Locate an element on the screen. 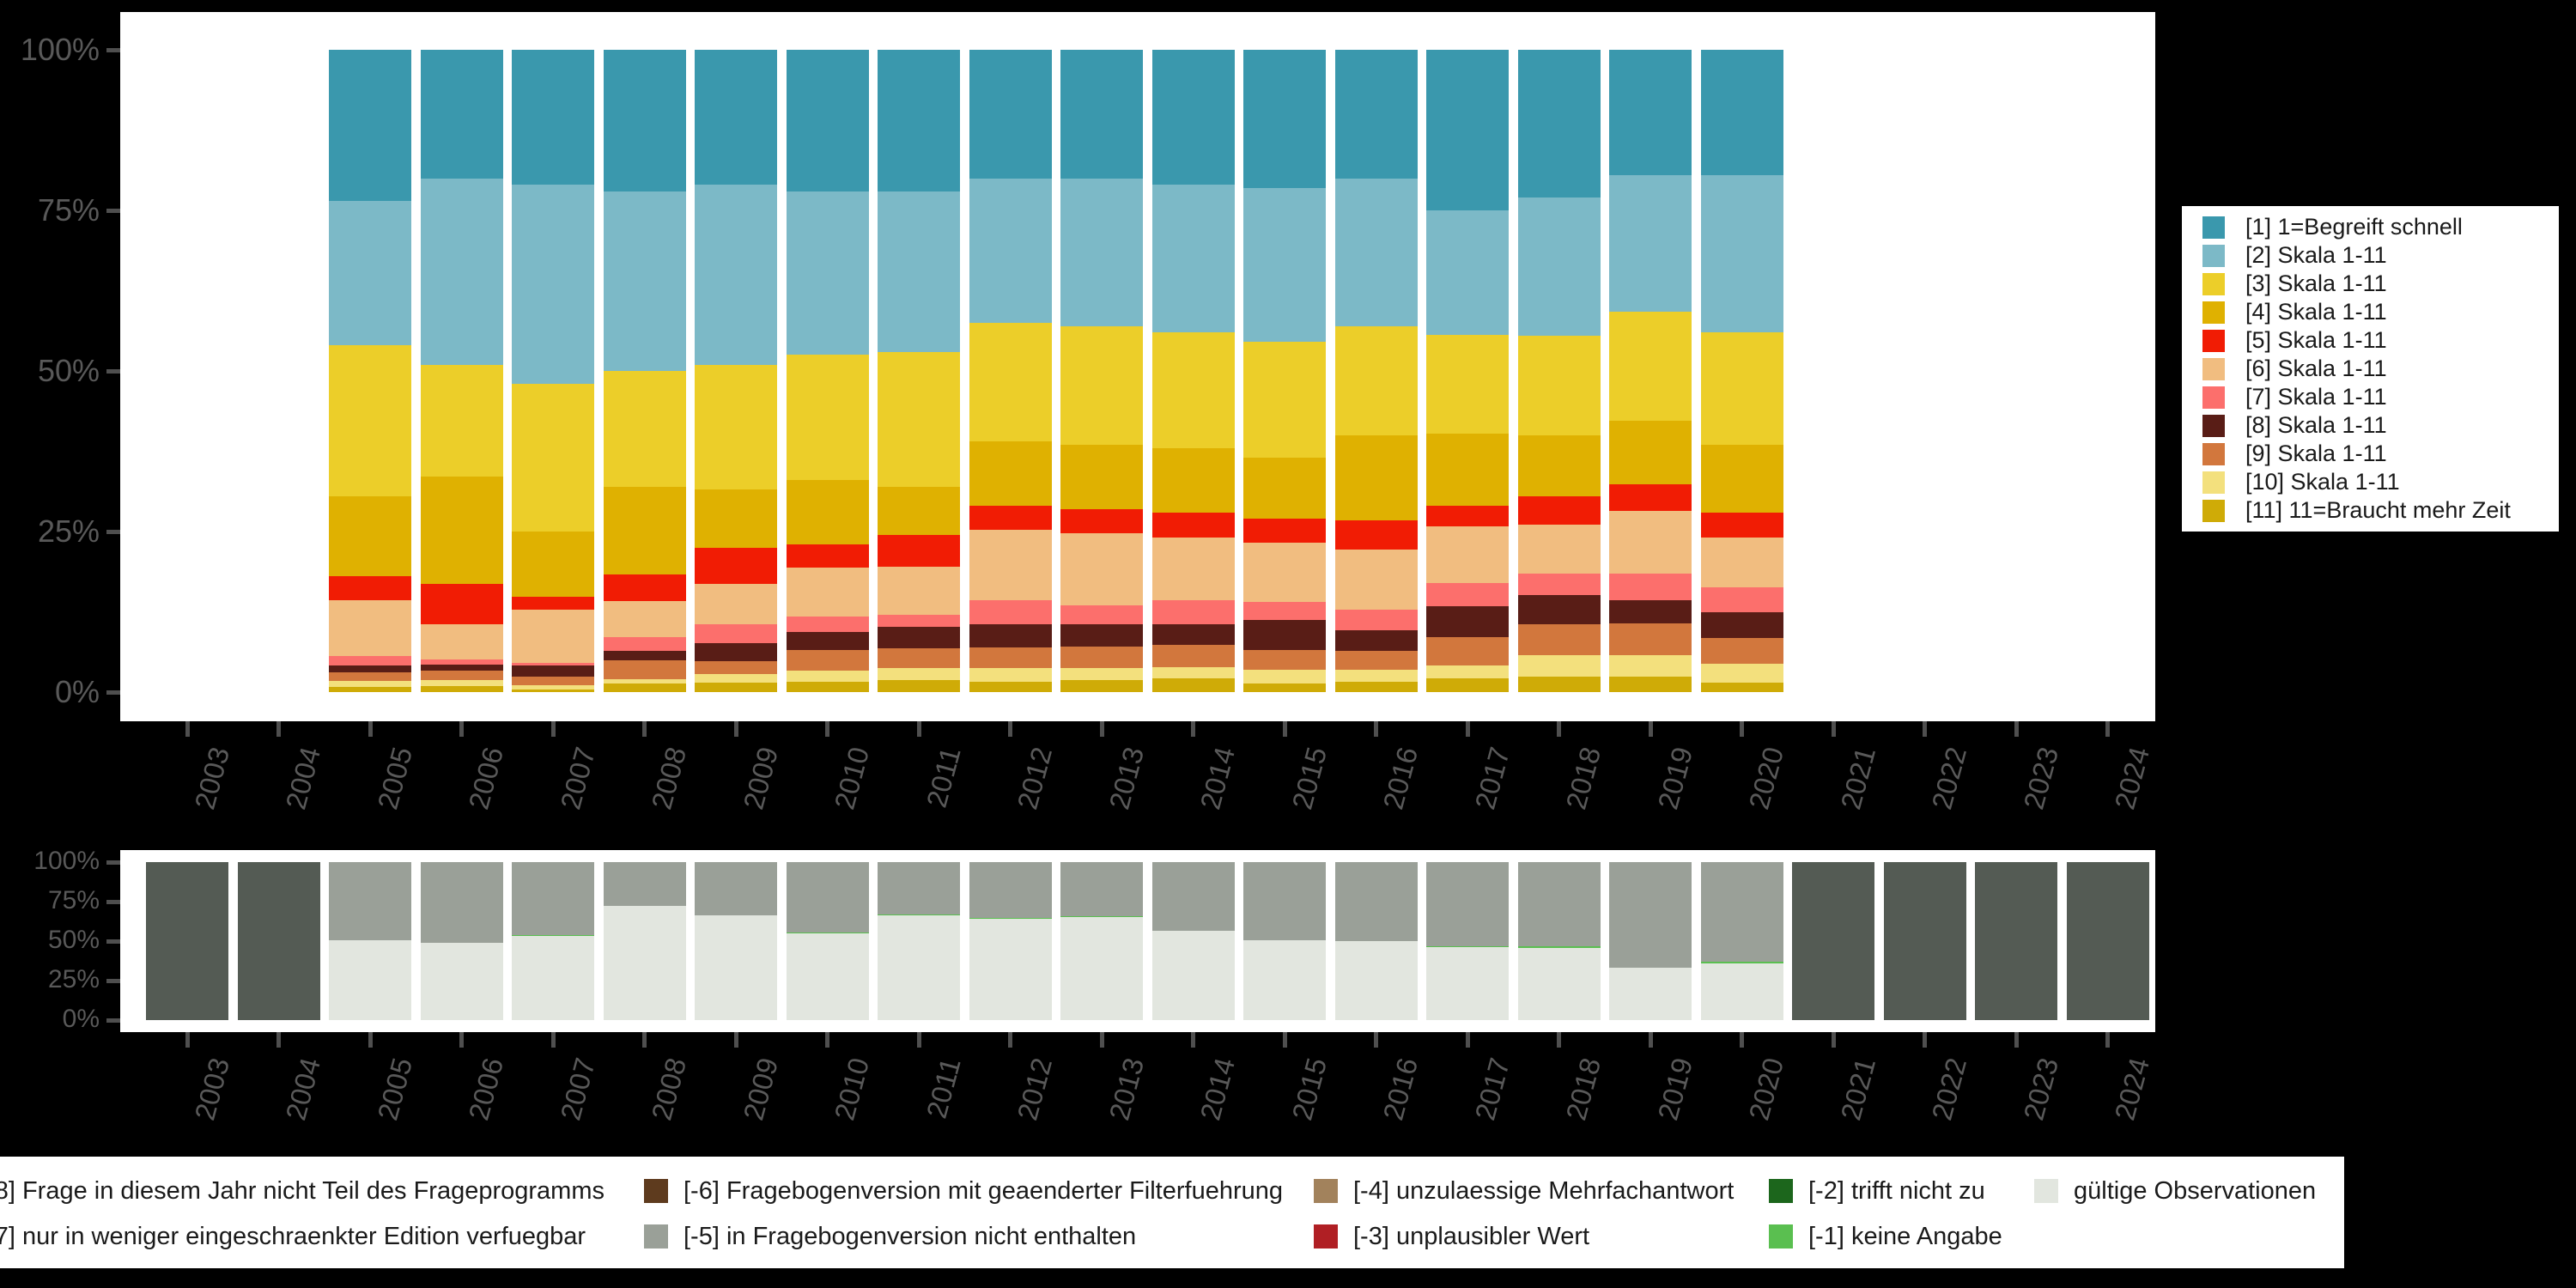  x-axis-tick-label: 2004 is located at coordinates (303, 779).